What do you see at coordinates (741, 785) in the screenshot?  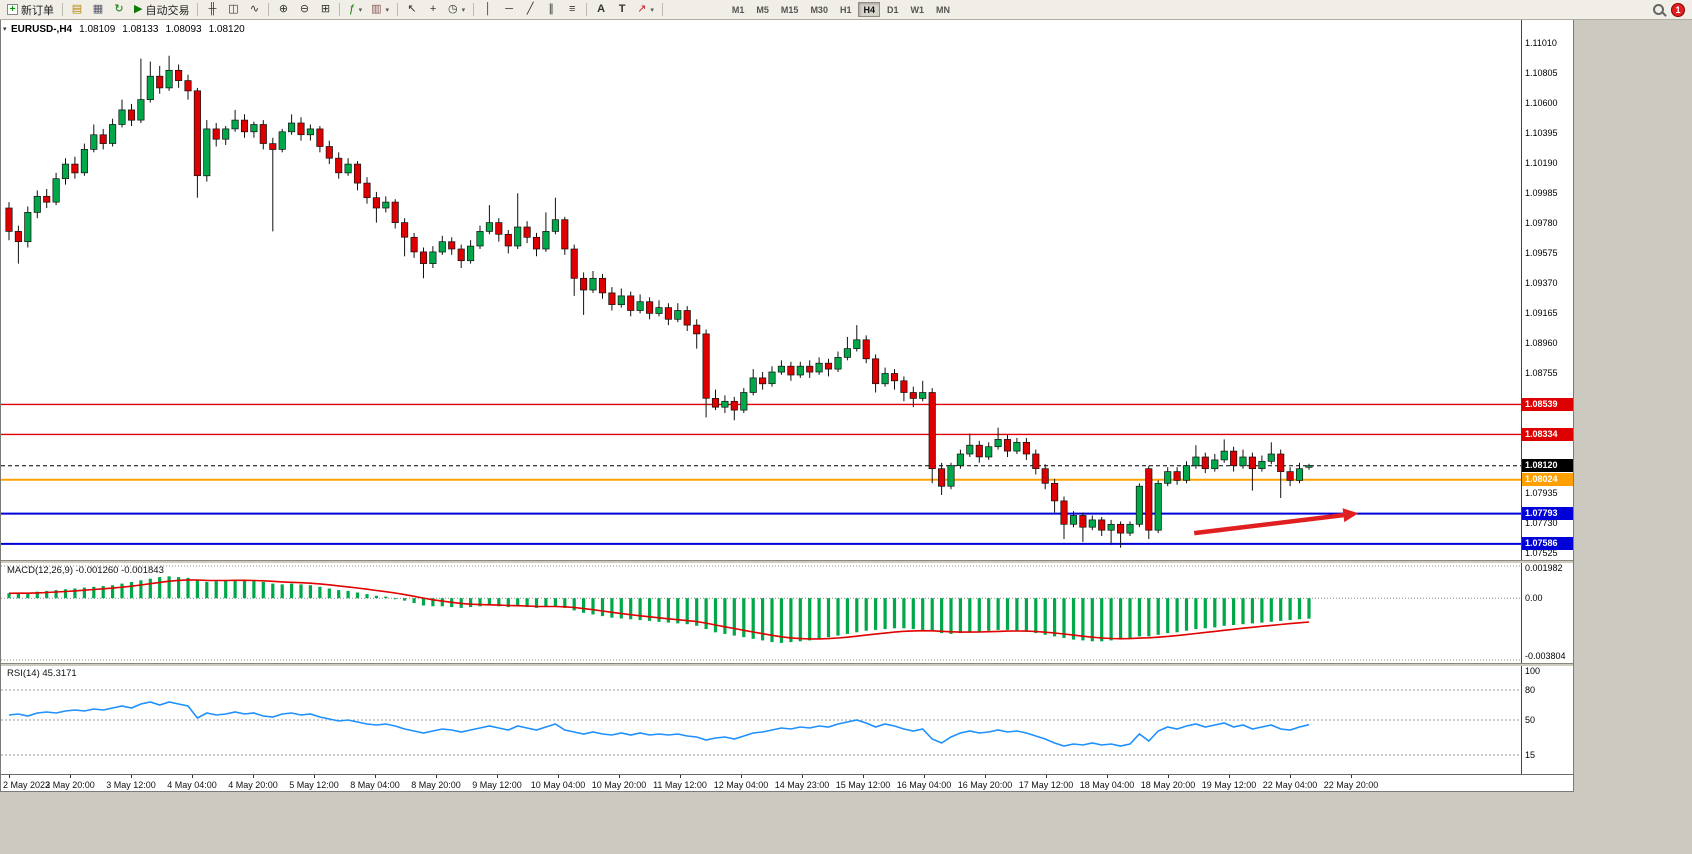 I see `time-axis-label: 12 May 04:00` at bounding box center [741, 785].